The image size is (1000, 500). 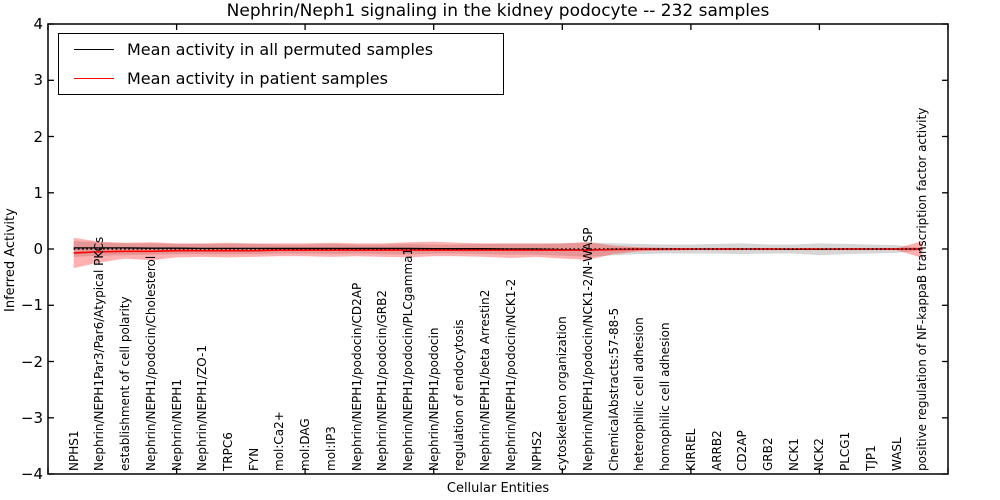 What do you see at coordinates (356, 376) in the screenshot?
I see `x-tick-label: Nephrin/NEPH1/podocin/CD2AP` at bounding box center [356, 376].